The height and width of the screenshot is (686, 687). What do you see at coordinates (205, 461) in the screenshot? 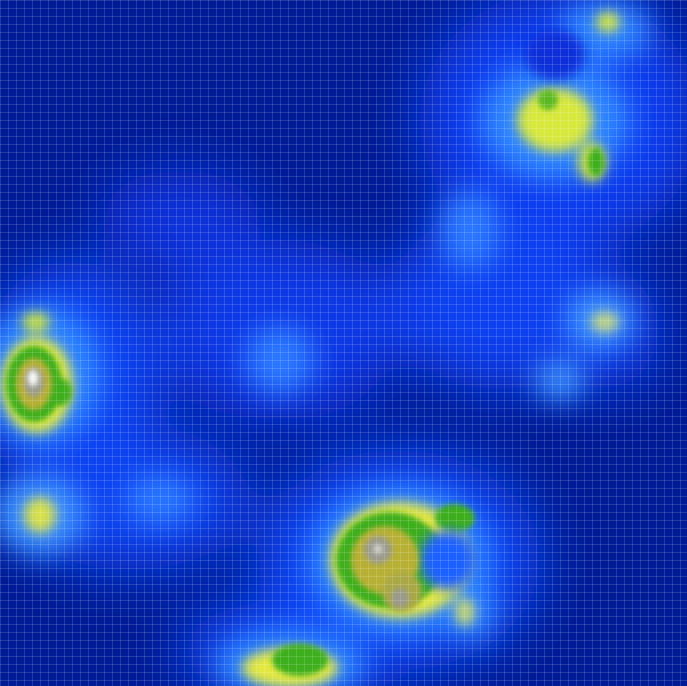
I see `peak-layer` at bounding box center [205, 461].